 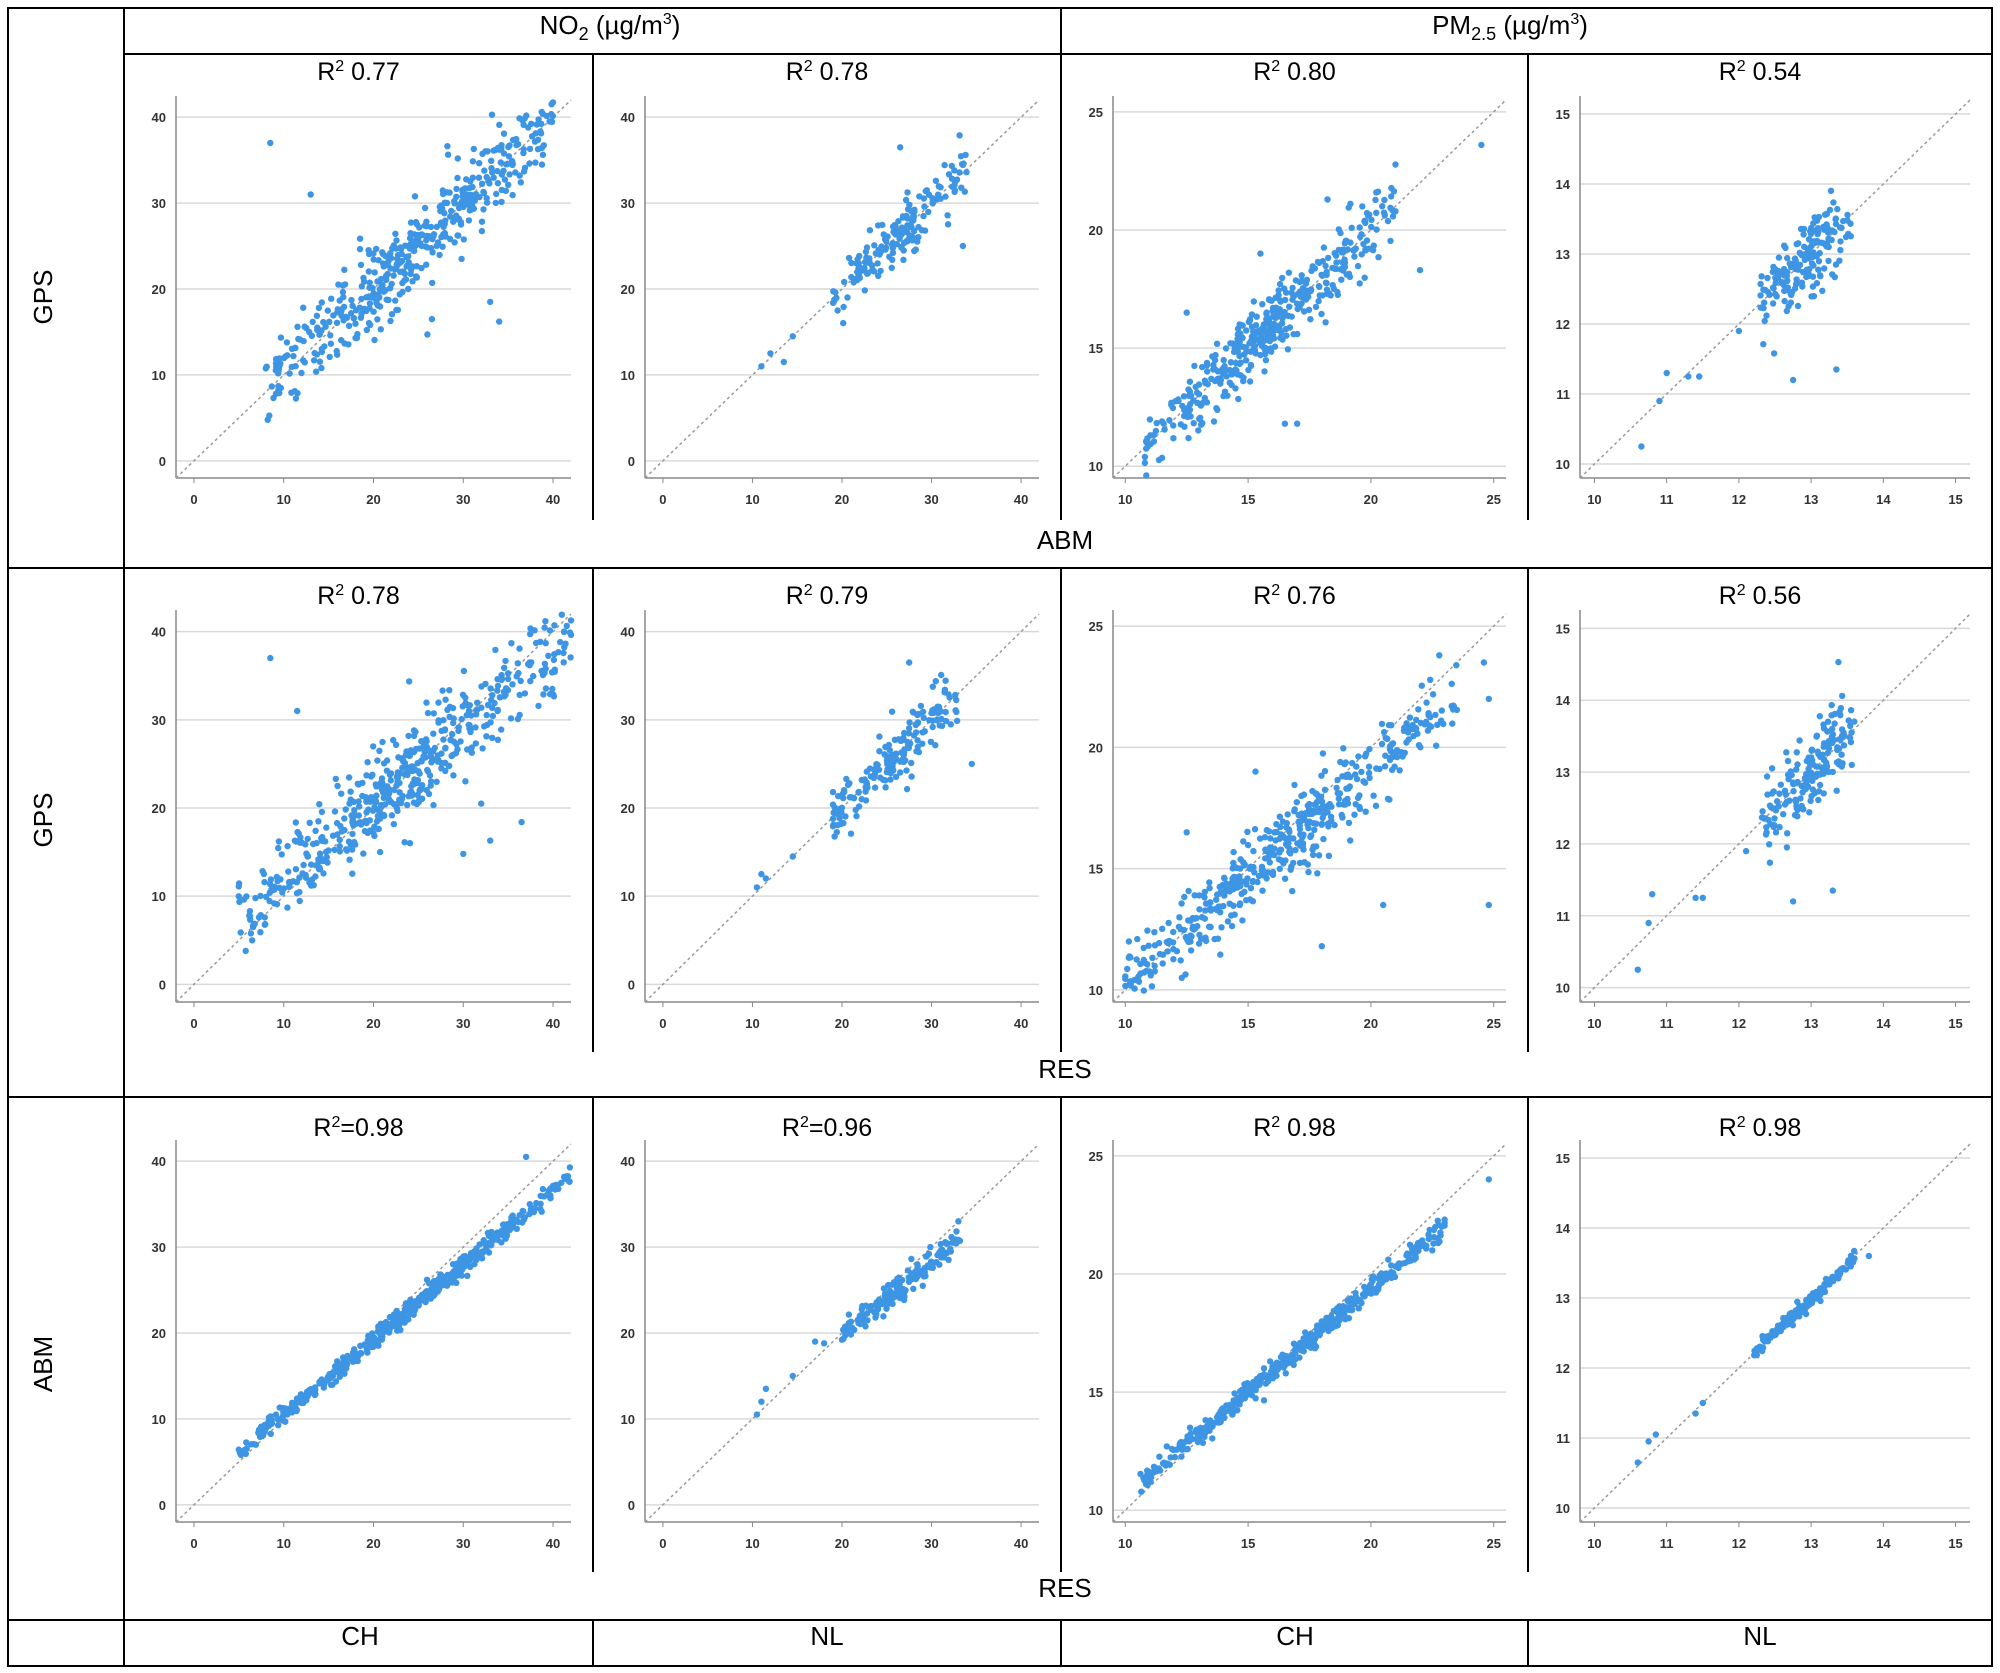 I want to click on panel-title: R2 0.79, so click(x=827, y=596).